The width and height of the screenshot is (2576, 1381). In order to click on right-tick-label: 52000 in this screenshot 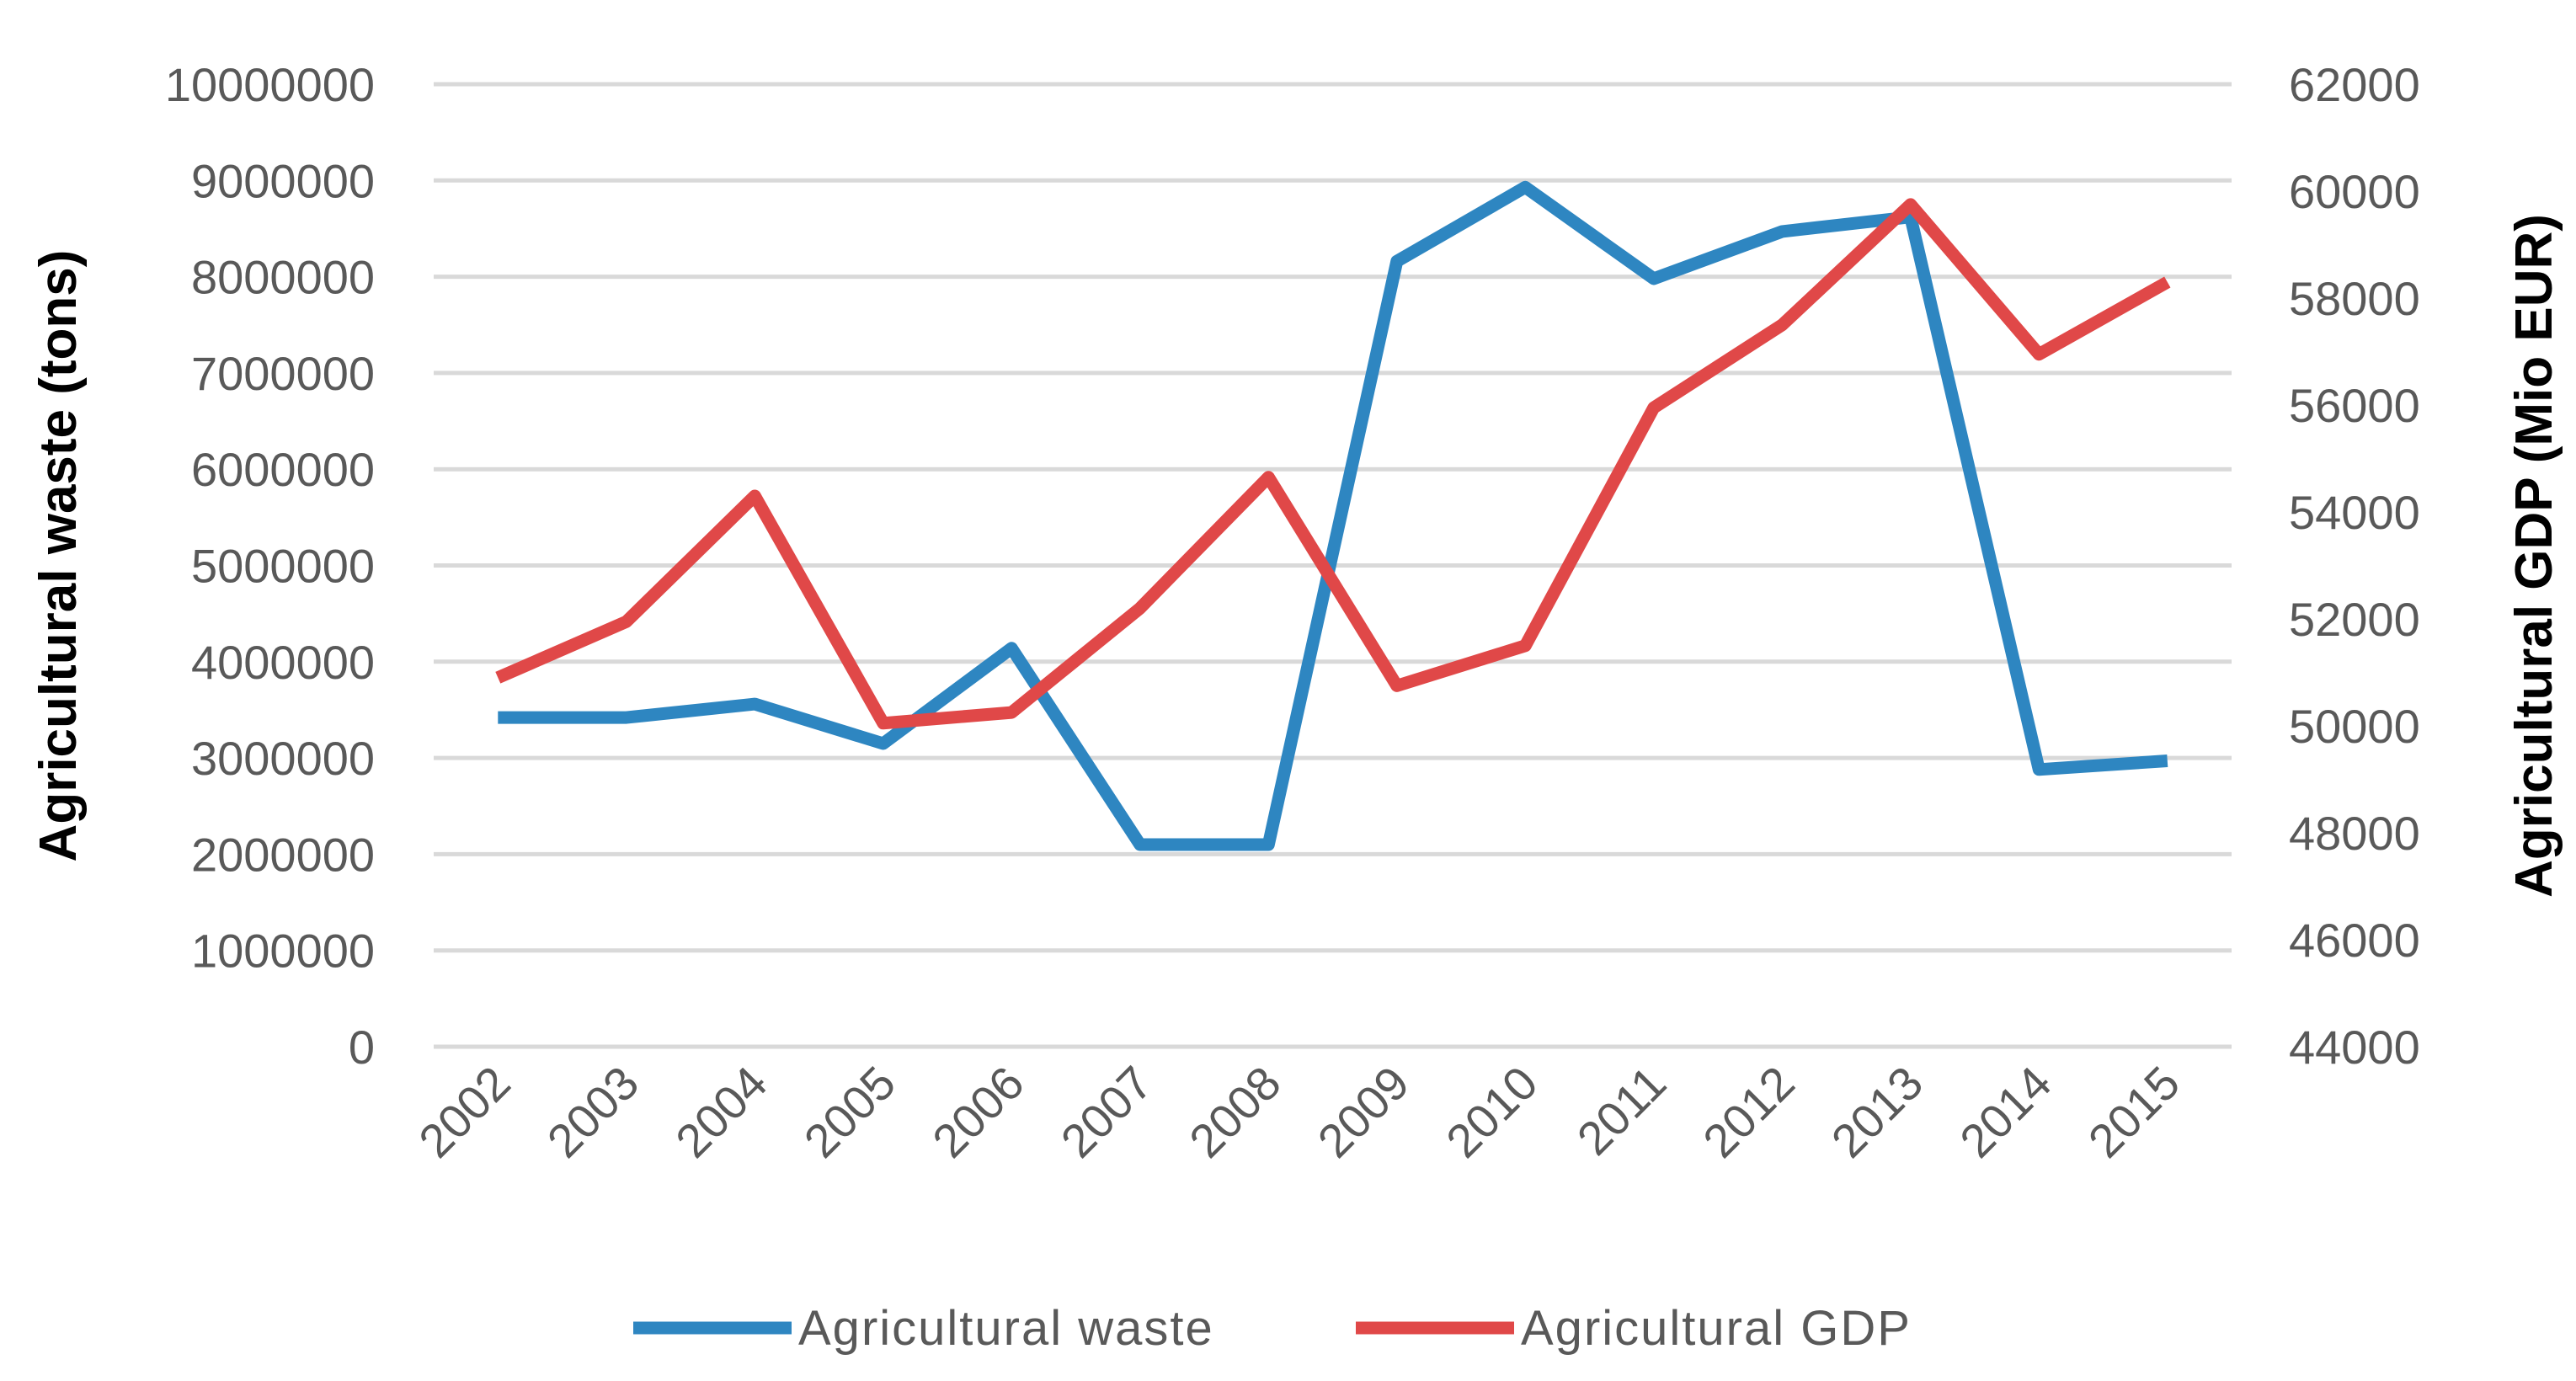, I will do `click(2354, 619)`.